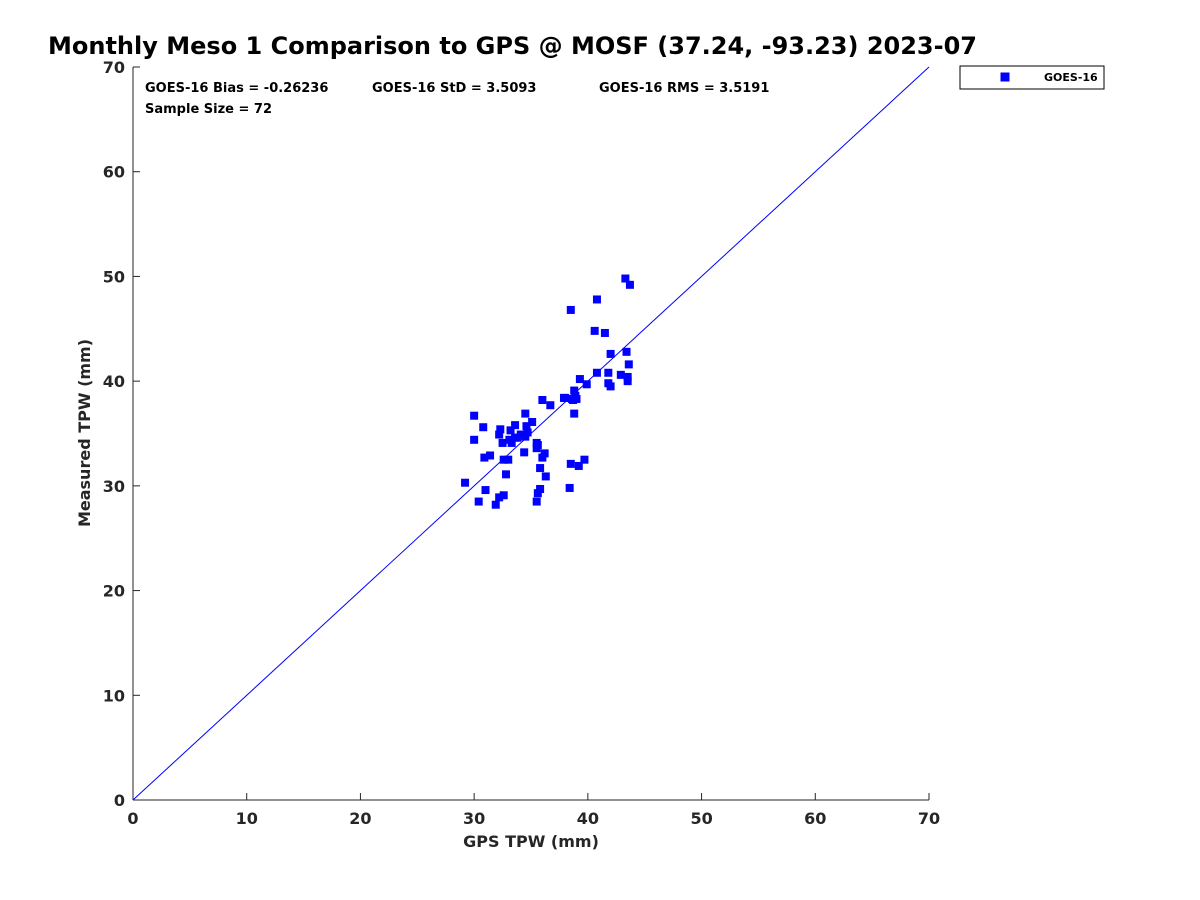 The width and height of the screenshot is (1200, 900). I want to click on stat-sample-size: Sample Size = 72, so click(208, 109).